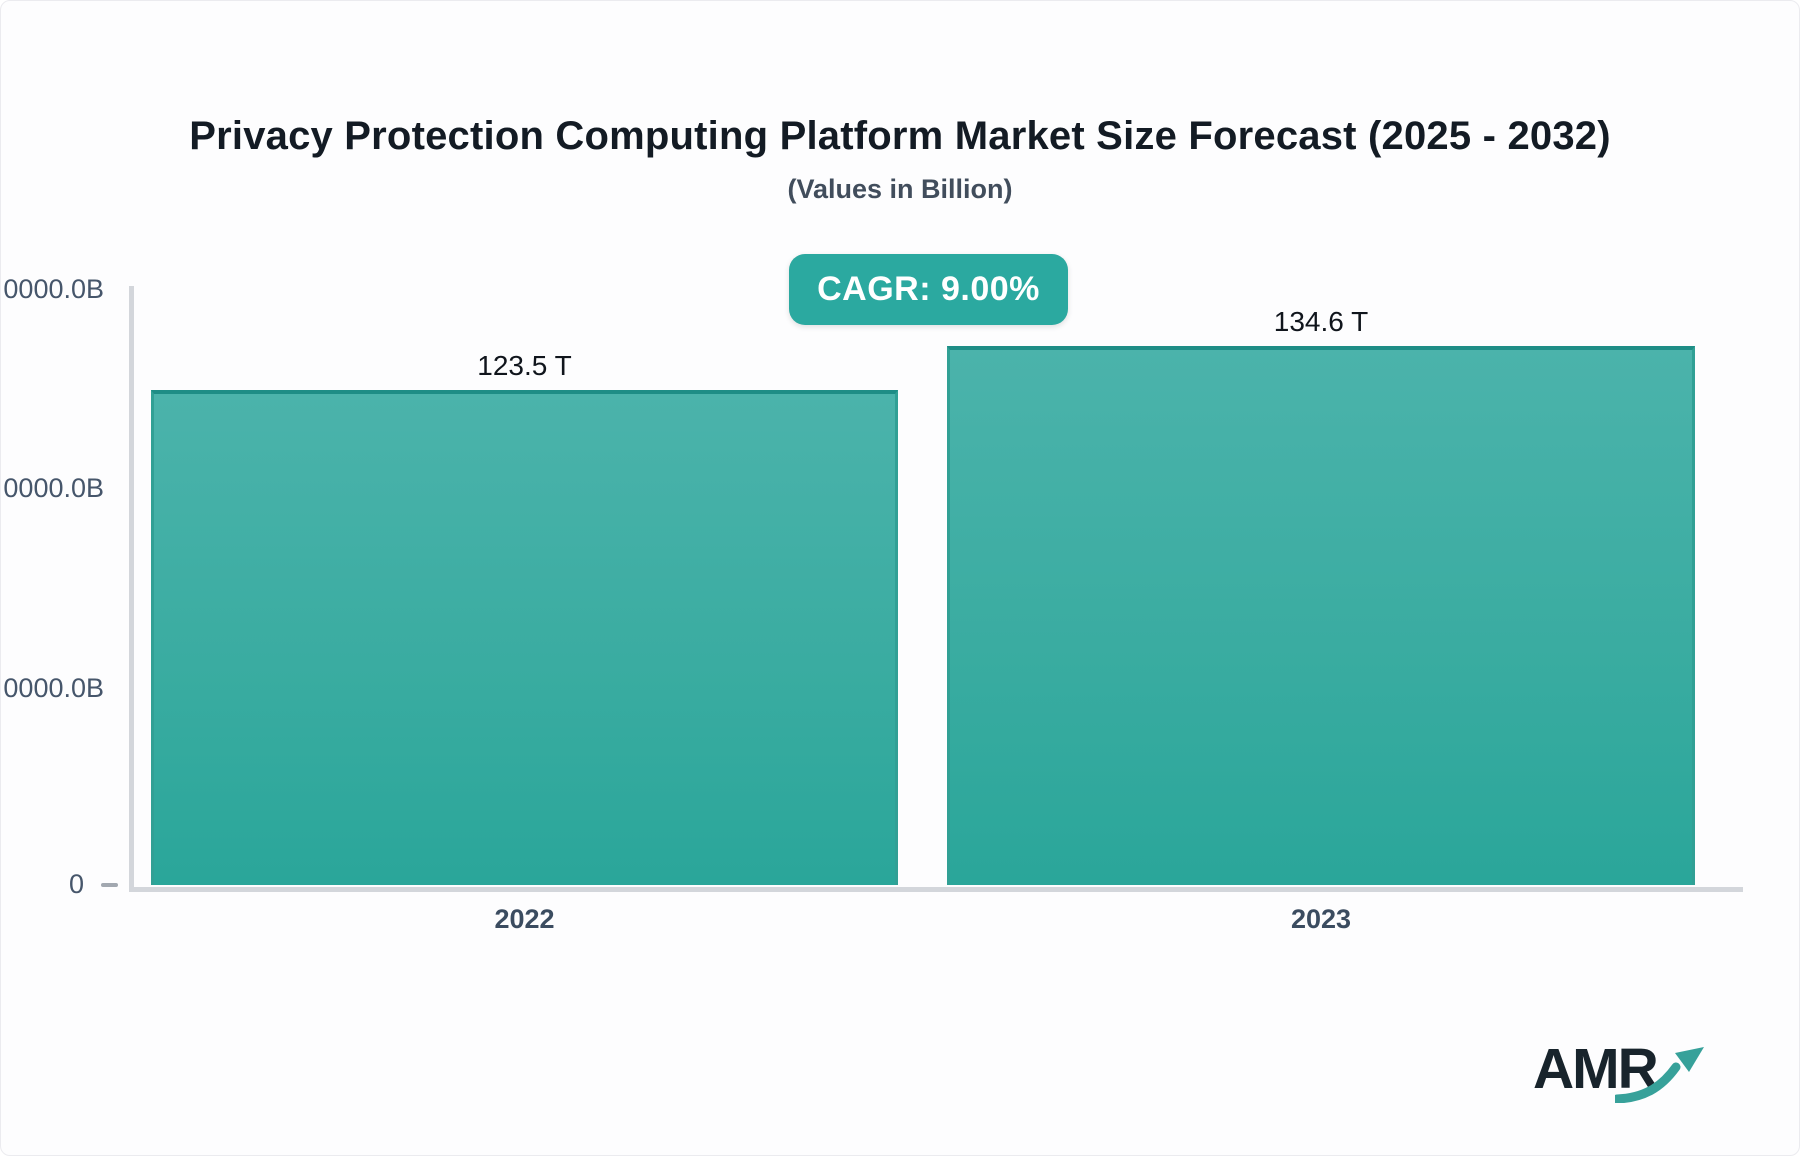 The height and width of the screenshot is (1156, 1800). I want to click on y-axis-line, so click(131, 589).